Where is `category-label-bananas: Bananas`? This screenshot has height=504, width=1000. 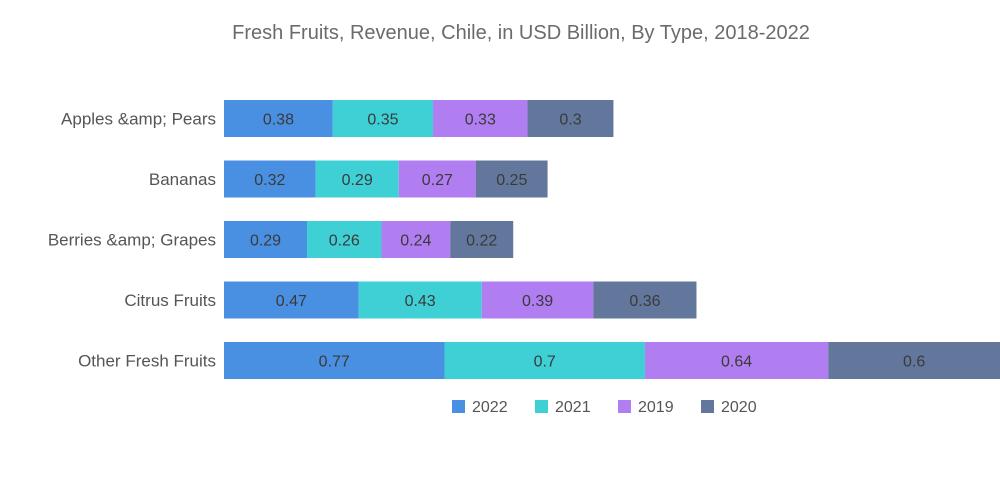
category-label-bananas: Bananas is located at coordinates (182, 179).